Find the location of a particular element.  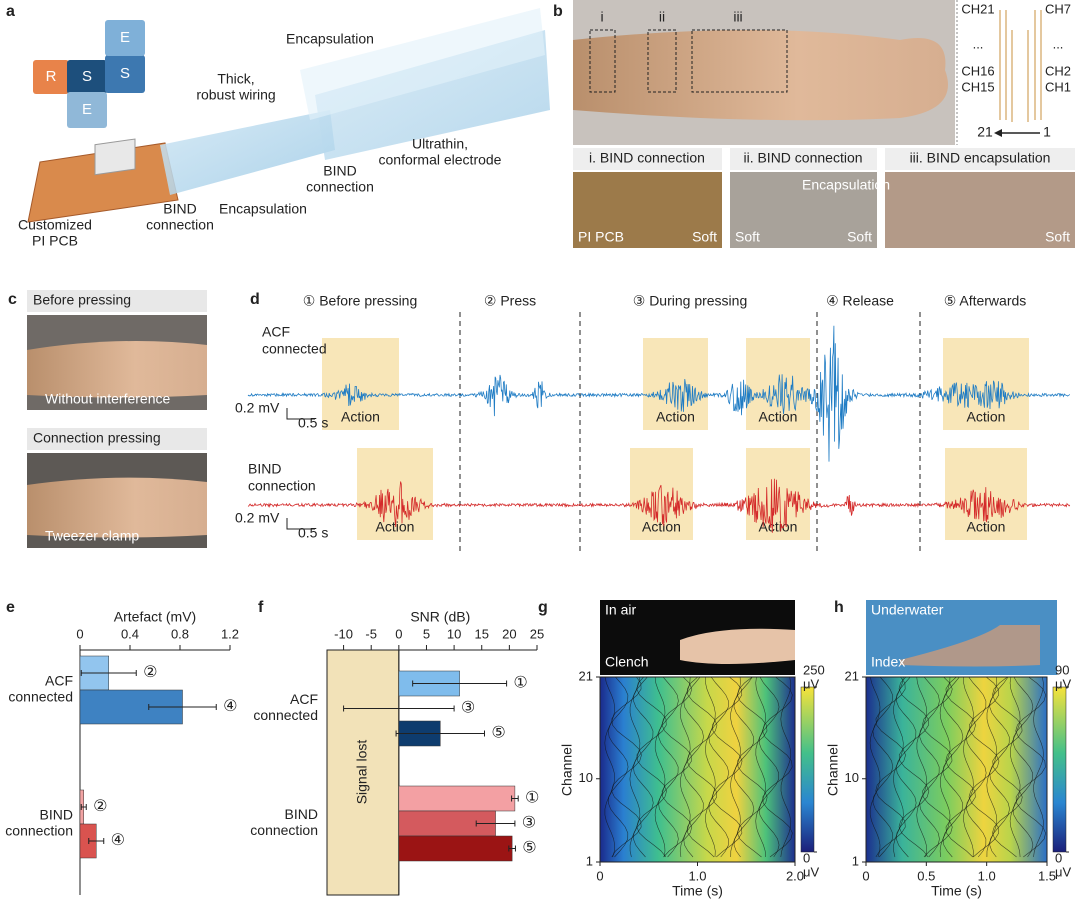

phase-label: ④ Release is located at coordinates (860, 301).